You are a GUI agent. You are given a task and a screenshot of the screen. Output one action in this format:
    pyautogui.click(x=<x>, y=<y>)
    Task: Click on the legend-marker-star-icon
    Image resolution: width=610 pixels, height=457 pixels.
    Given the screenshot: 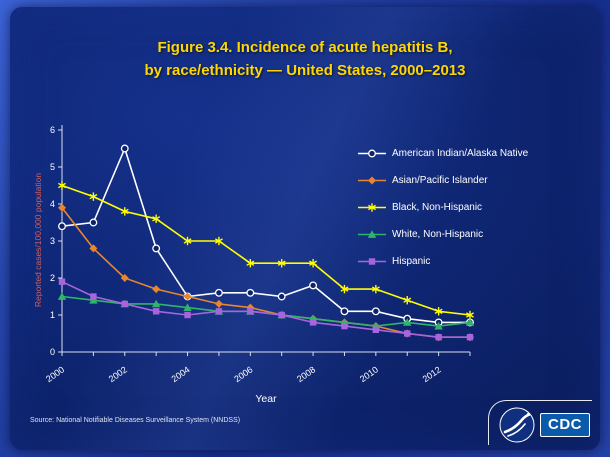 What is the action you would take?
    pyautogui.click(x=372, y=207)
    